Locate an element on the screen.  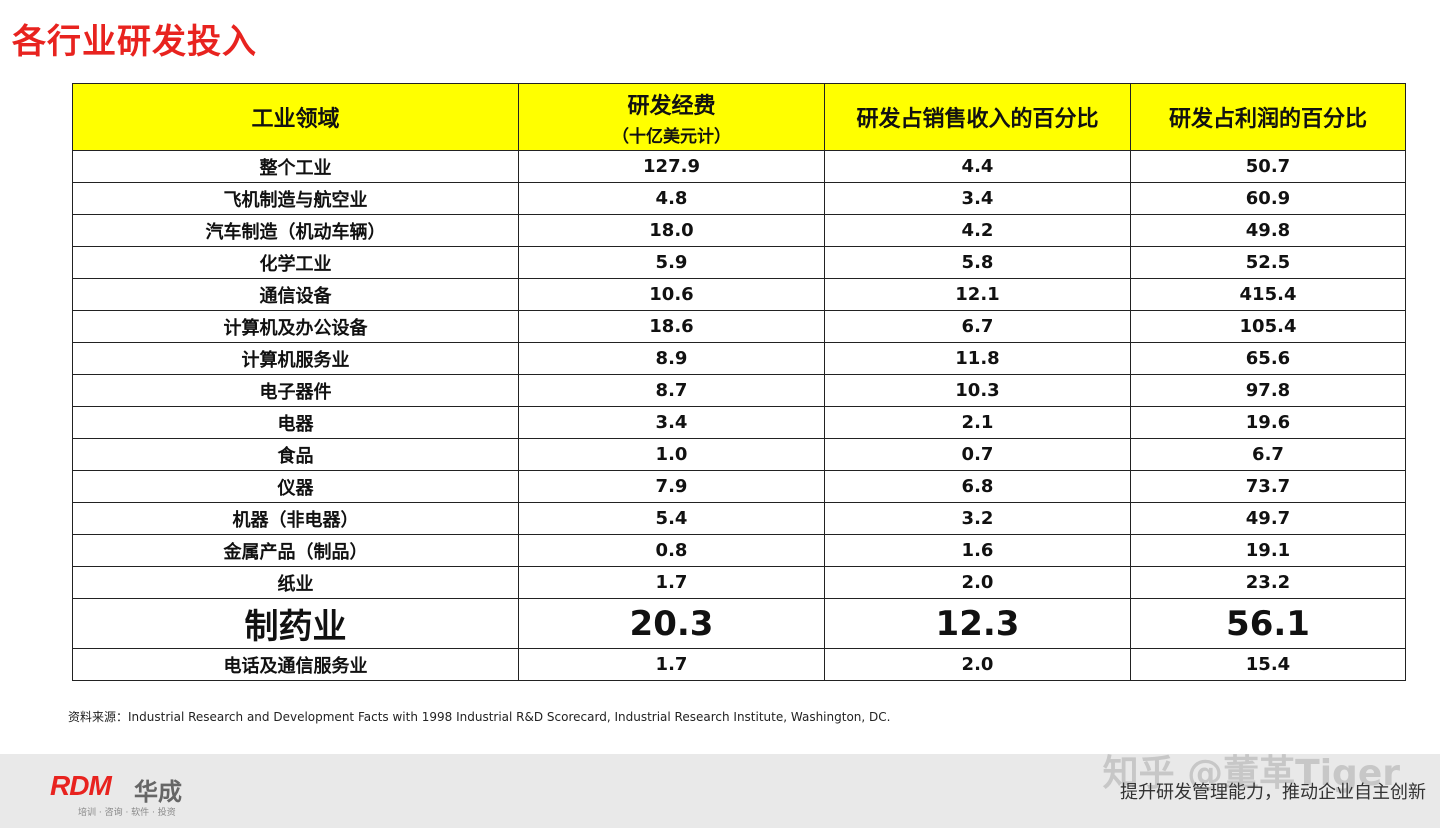
table-row: 电子器件 8.7 10.3 97.8 is located at coordinates (739, 390).